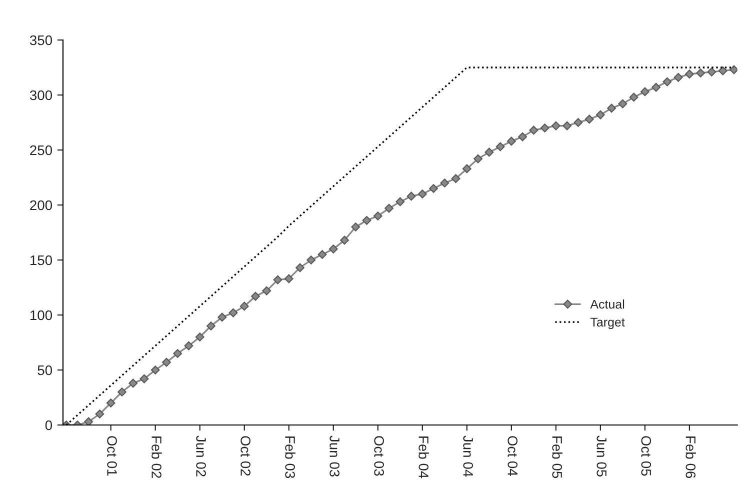 The height and width of the screenshot is (500, 741). What do you see at coordinates (41, 40) in the screenshot?
I see `y-tick-label: 350` at bounding box center [41, 40].